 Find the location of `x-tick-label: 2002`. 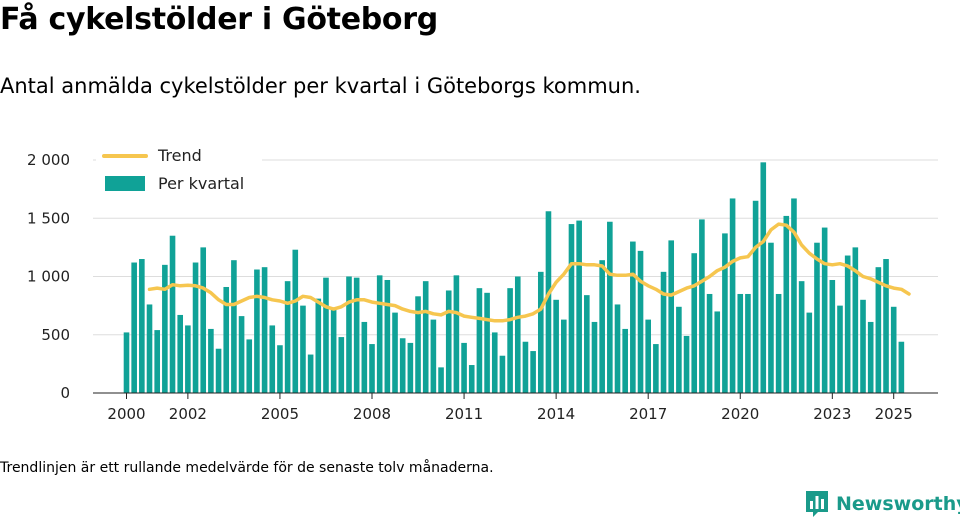

x-tick-label: 2002 is located at coordinates (188, 414).